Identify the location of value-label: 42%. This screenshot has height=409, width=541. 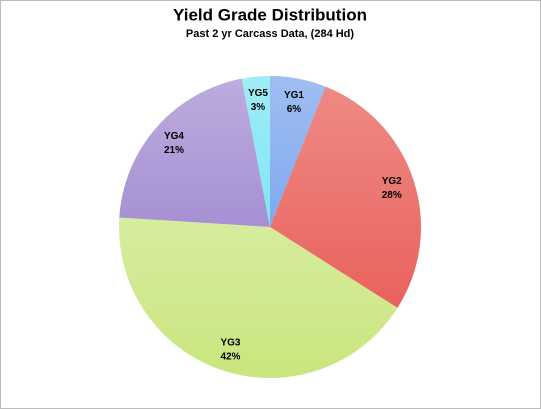
(230, 356).